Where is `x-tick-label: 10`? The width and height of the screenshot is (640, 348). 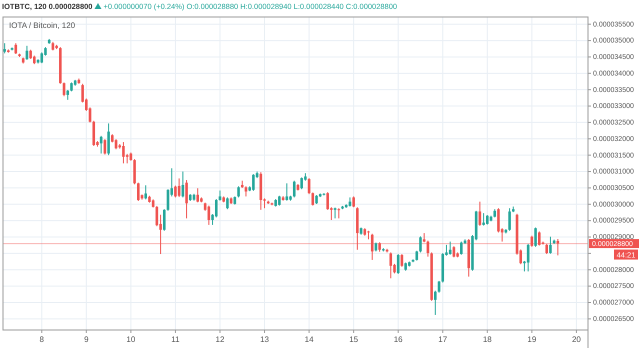
x-tick-label: 10 is located at coordinates (131, 339).